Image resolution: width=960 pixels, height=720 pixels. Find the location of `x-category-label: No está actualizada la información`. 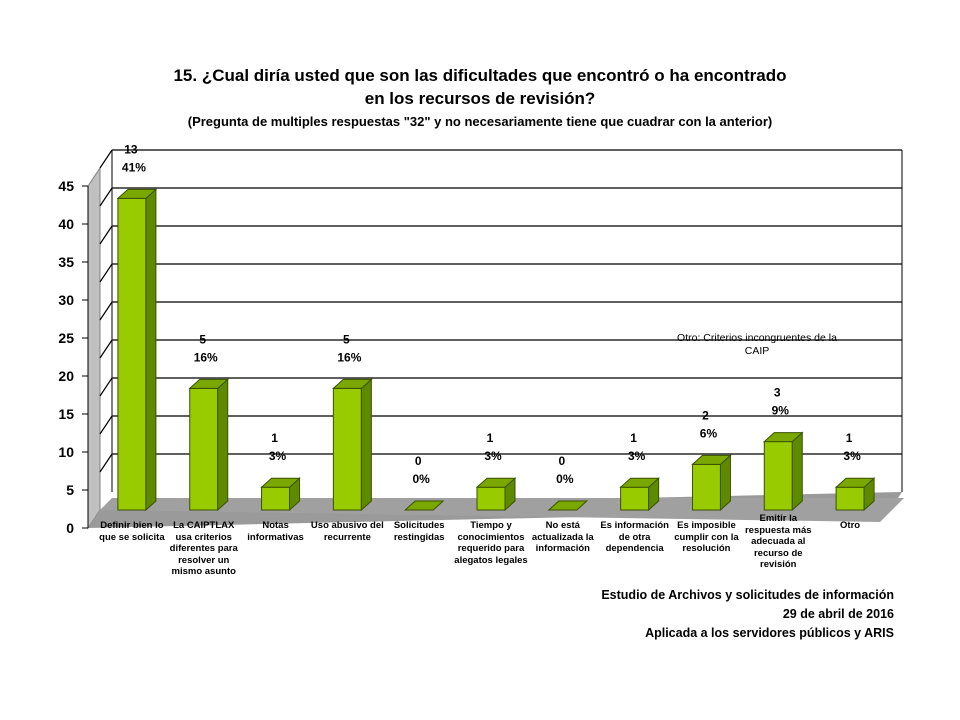

x-category-label: No está actualizada la información is located at coordinates (562, 537).